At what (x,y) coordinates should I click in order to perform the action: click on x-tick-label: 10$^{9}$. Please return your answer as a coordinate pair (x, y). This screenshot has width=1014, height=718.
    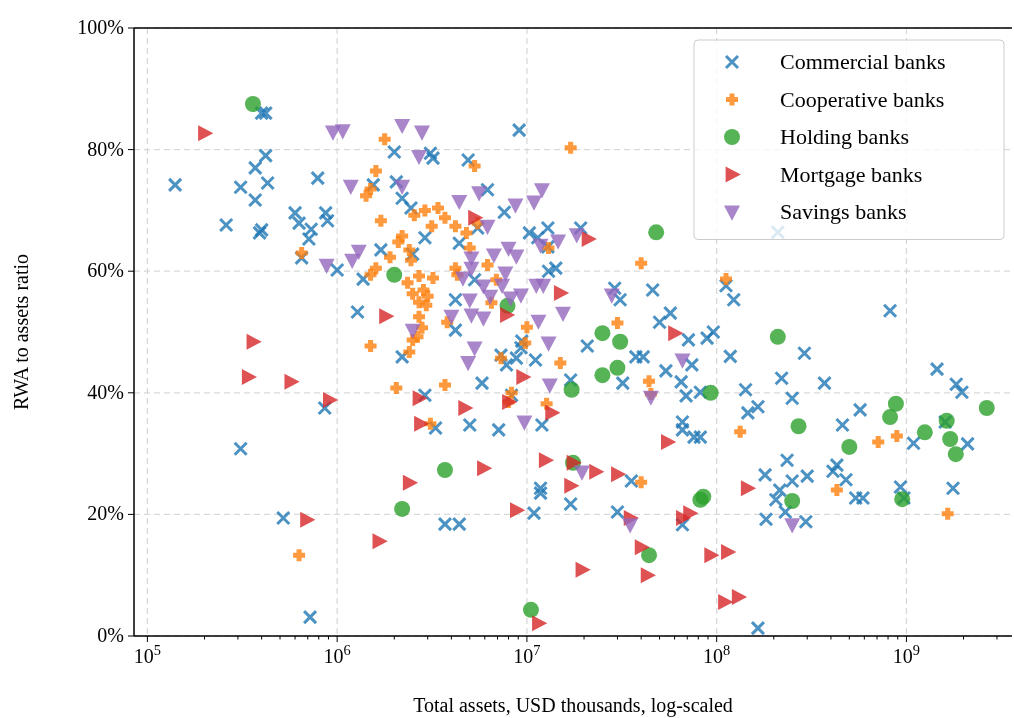
    Looking at the image, I should click on (906, 654).